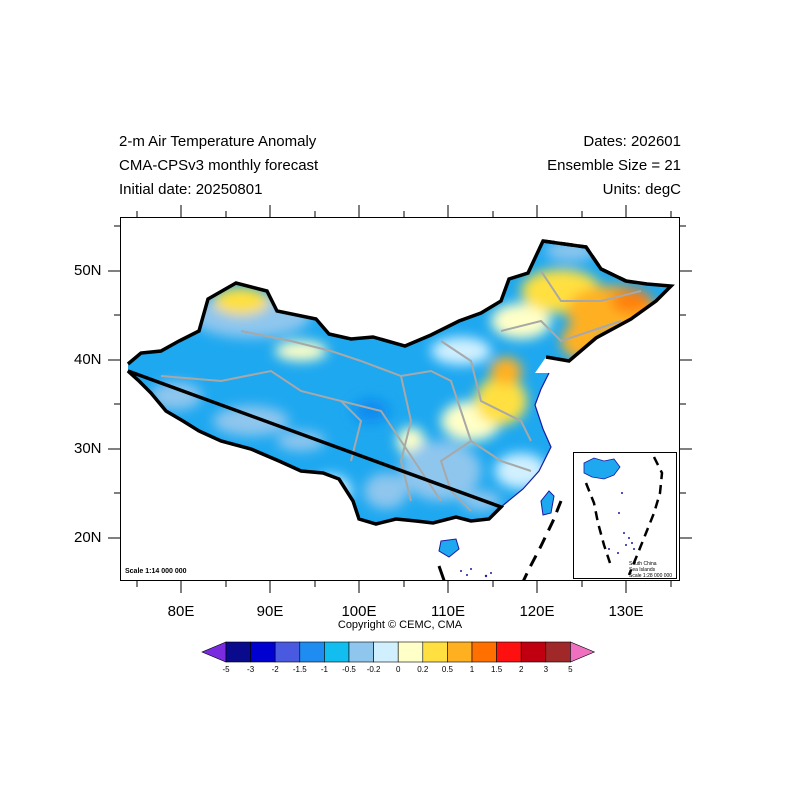 This screenshot has width=800, height=800. I want to click on inset-label-line2: Sea Islands, so click(642, 570).